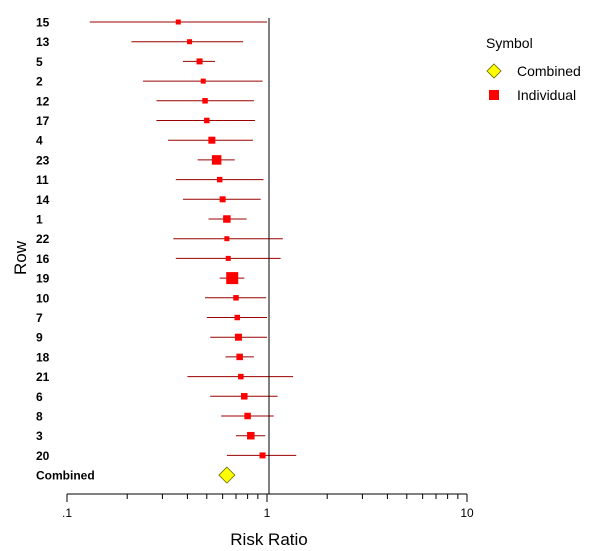 This screenshot has height=551, width=607. What do you see at coordinates (151, 23) in the screenshot?
I see `study-row: 15` at bounding box center [151, 23].